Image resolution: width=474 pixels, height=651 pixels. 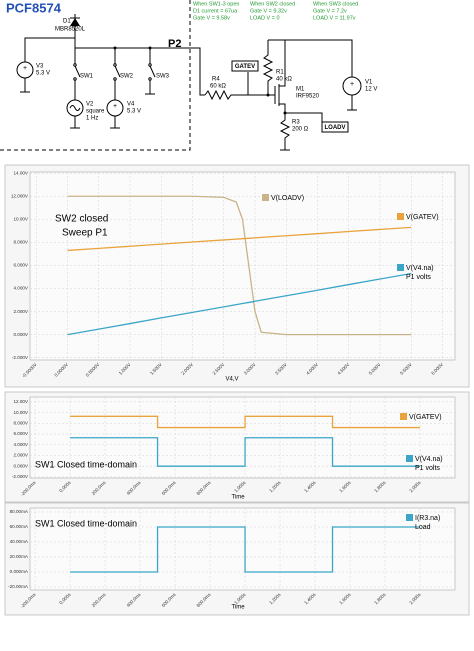 What do you see at coordinates (272, 4) in the screenshot?
I see `note: When SW2 closed` at bounding box center [272, 4].